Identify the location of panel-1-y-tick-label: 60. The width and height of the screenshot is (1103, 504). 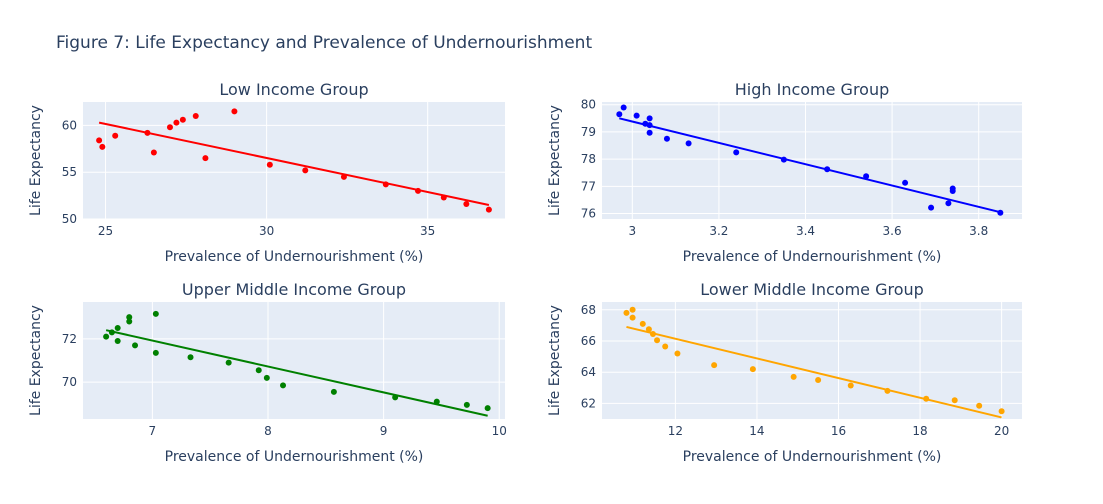
(69, 125).